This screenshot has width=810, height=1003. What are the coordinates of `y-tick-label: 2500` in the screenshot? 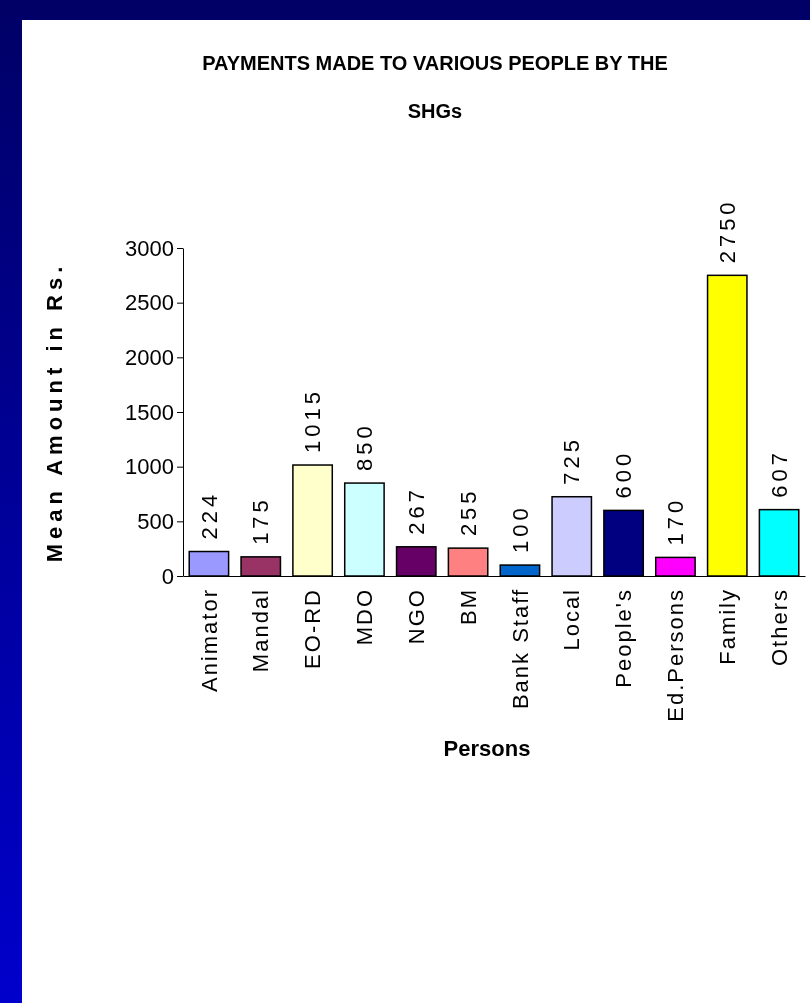 It's located at (149, 303).